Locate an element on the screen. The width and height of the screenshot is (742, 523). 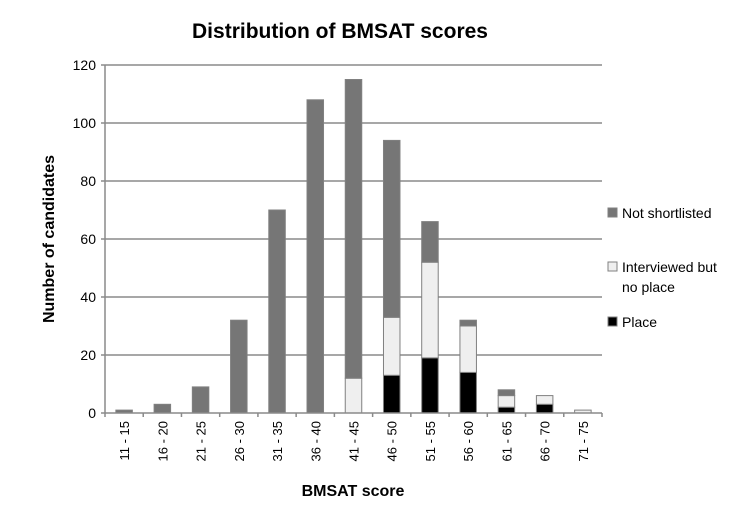
y-tick-label: 60 is located at coordinates (88, 239).